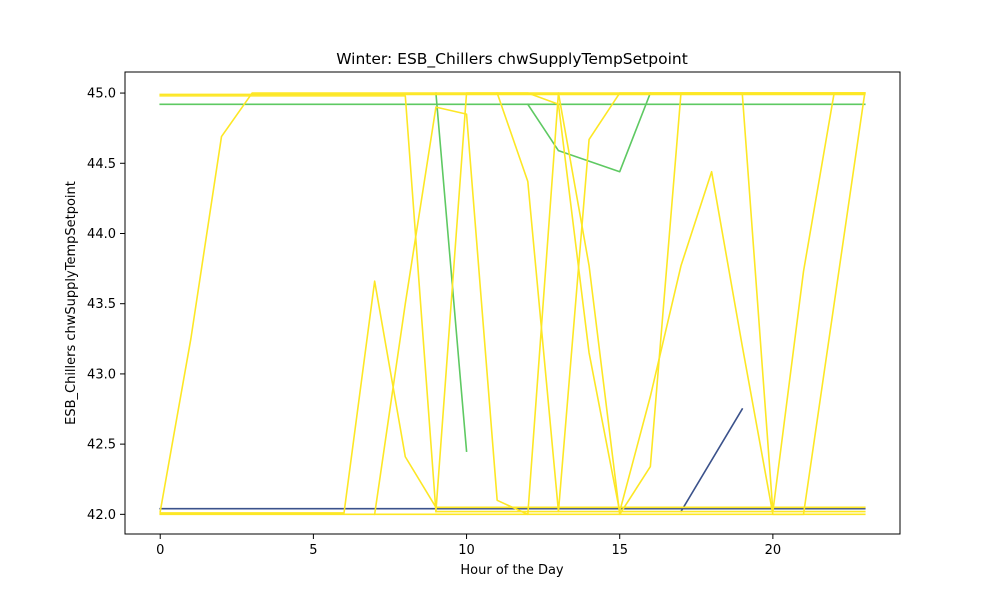 The width and height of the screenshot is (1000, 600). What do you see at coordinates (71, 303) in the screenshot?
I see `y-axis-label: ESB_Chillers chwSupplyTempSetpoint` at bounding box center [71, 303].